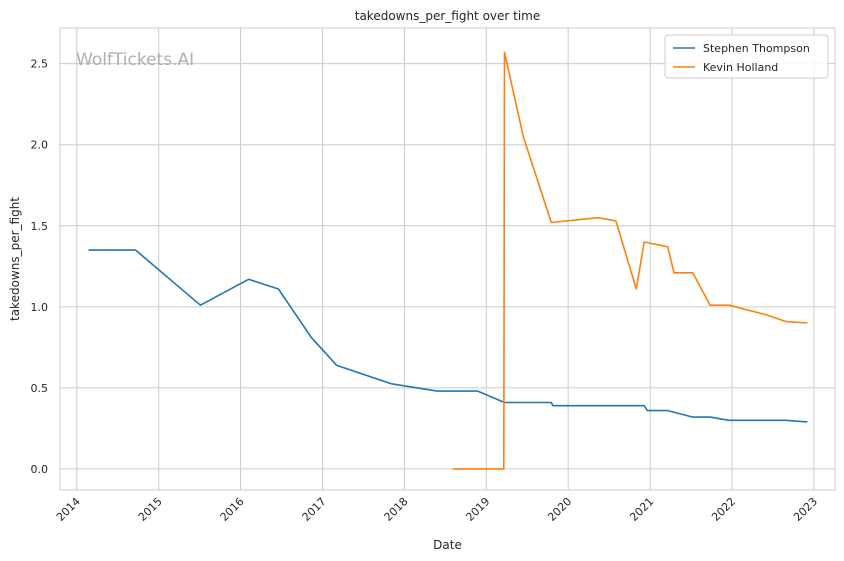 The image size is (844, 561). Describe the element at coordinates (740, 67) in the screenshot. I see `legend-label: Kevin Holland` at that location.